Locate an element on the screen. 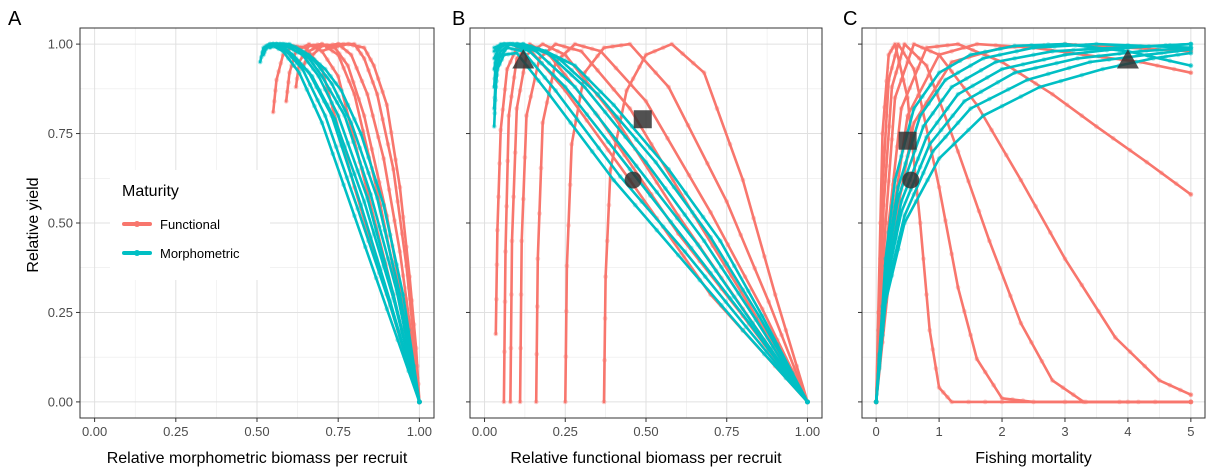 The width and height of the screenshot is (1206, 469). y-tick-label: 0.75 is located at coordinates (60, 133).